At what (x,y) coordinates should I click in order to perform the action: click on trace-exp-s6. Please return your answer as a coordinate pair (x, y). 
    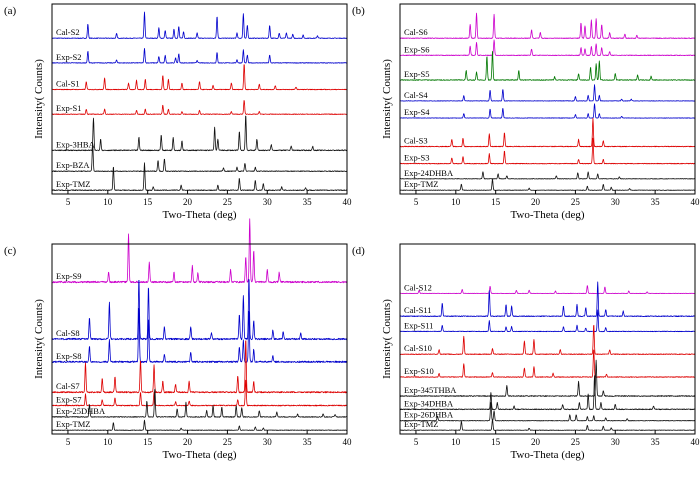
    Looking at the image, I should click on (547, 48).